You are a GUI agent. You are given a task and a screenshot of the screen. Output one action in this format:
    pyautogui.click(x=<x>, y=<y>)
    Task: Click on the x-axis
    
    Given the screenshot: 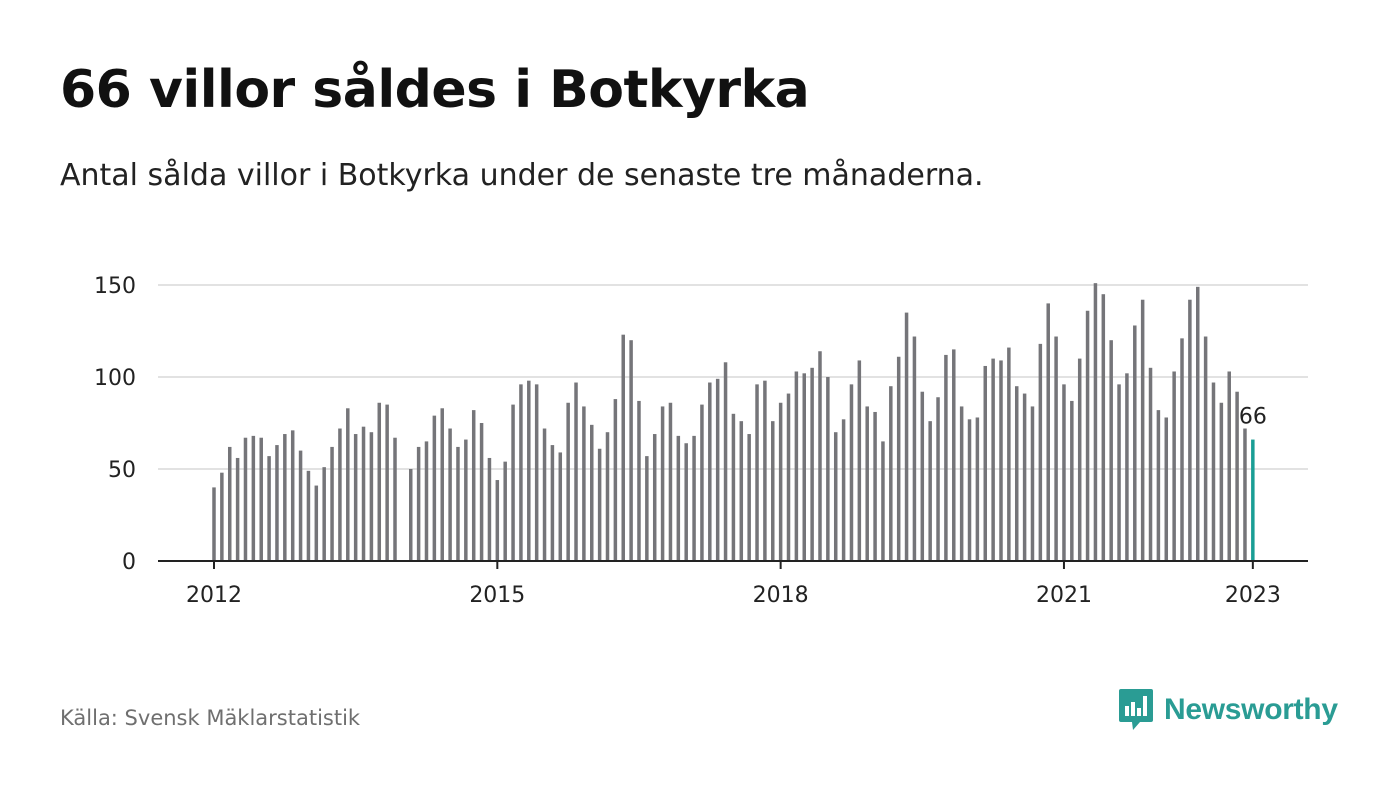 What is the action you would take?
    pyautogui.click(x=733, y=564)
    